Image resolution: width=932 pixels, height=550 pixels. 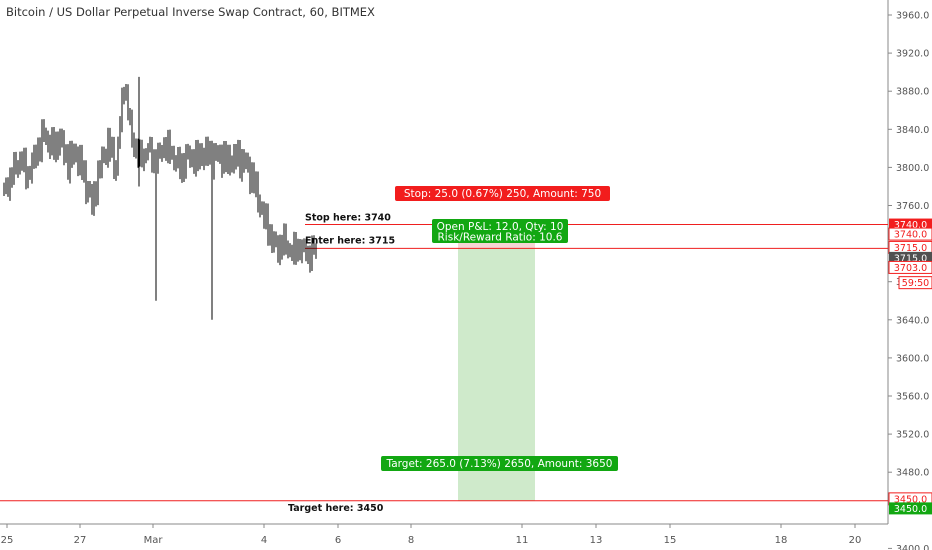 I want to click on target-badge-text: Target: 265.0 (7.13%) 2650, Amount: 3650, so click(x=499, y=464).